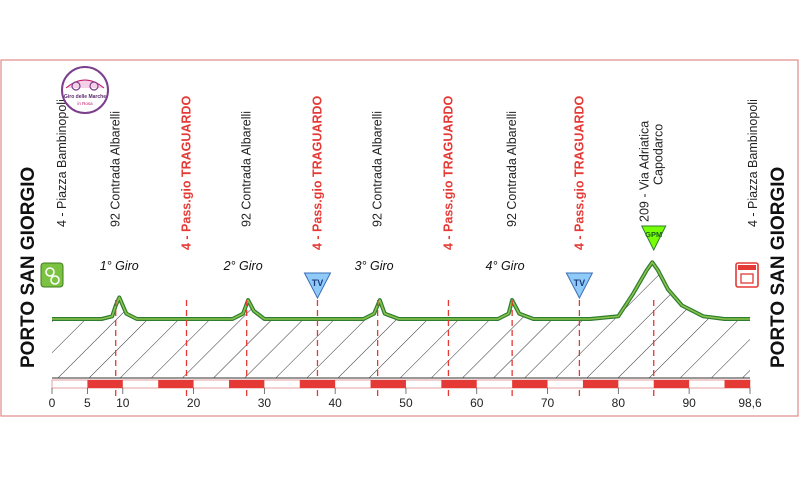  I want to click on x-tick-label: 20, so click(194, 403).